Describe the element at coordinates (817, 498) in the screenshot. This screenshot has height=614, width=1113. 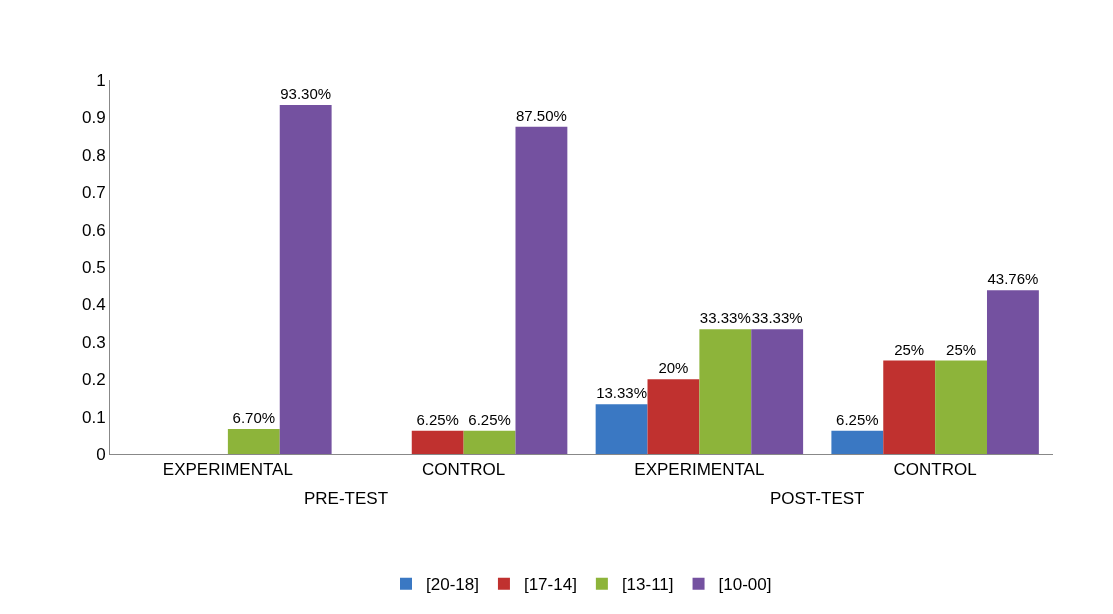
I see `text: POST-TEST` at that location.